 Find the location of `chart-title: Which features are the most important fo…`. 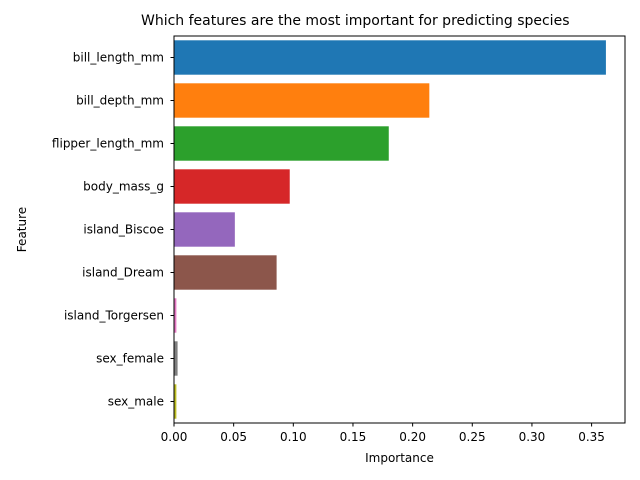

chart-title: Which features are the most important fo… is located at coordinates (355, 21).